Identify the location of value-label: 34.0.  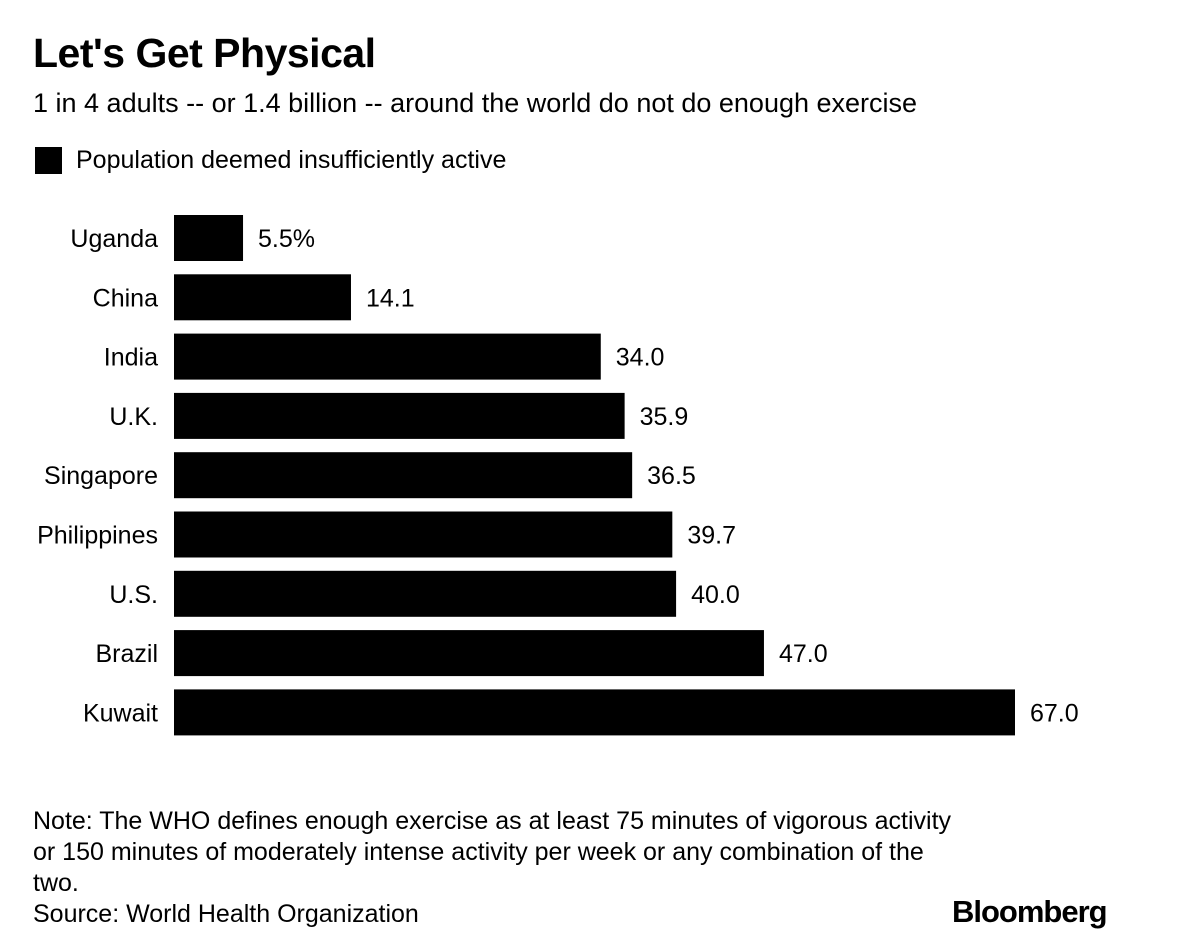
(640, 358).